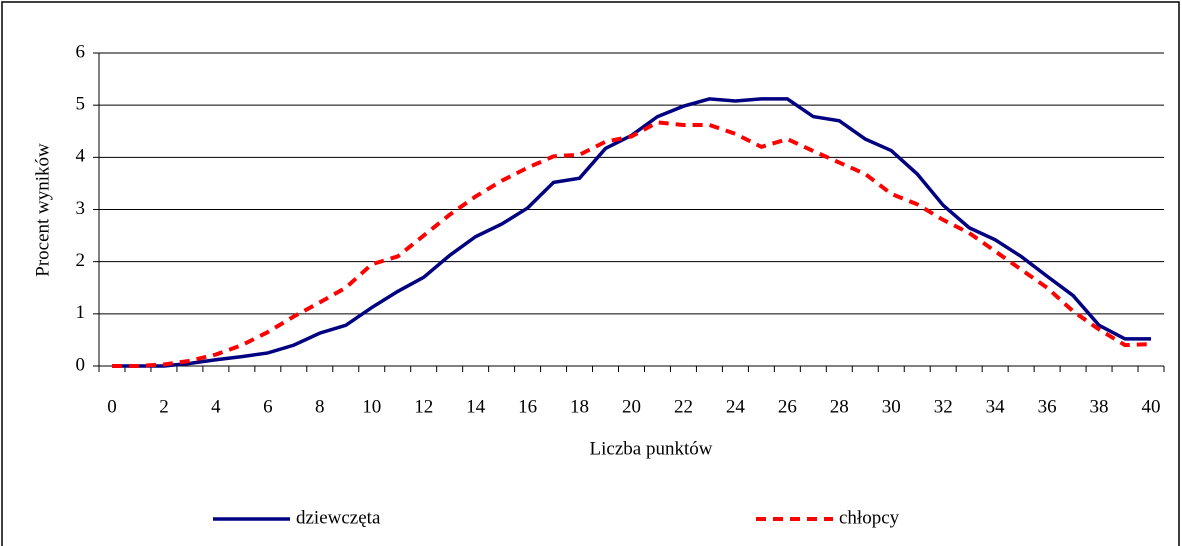  I want to click on x-tick-label: 6, so click(268, 406).